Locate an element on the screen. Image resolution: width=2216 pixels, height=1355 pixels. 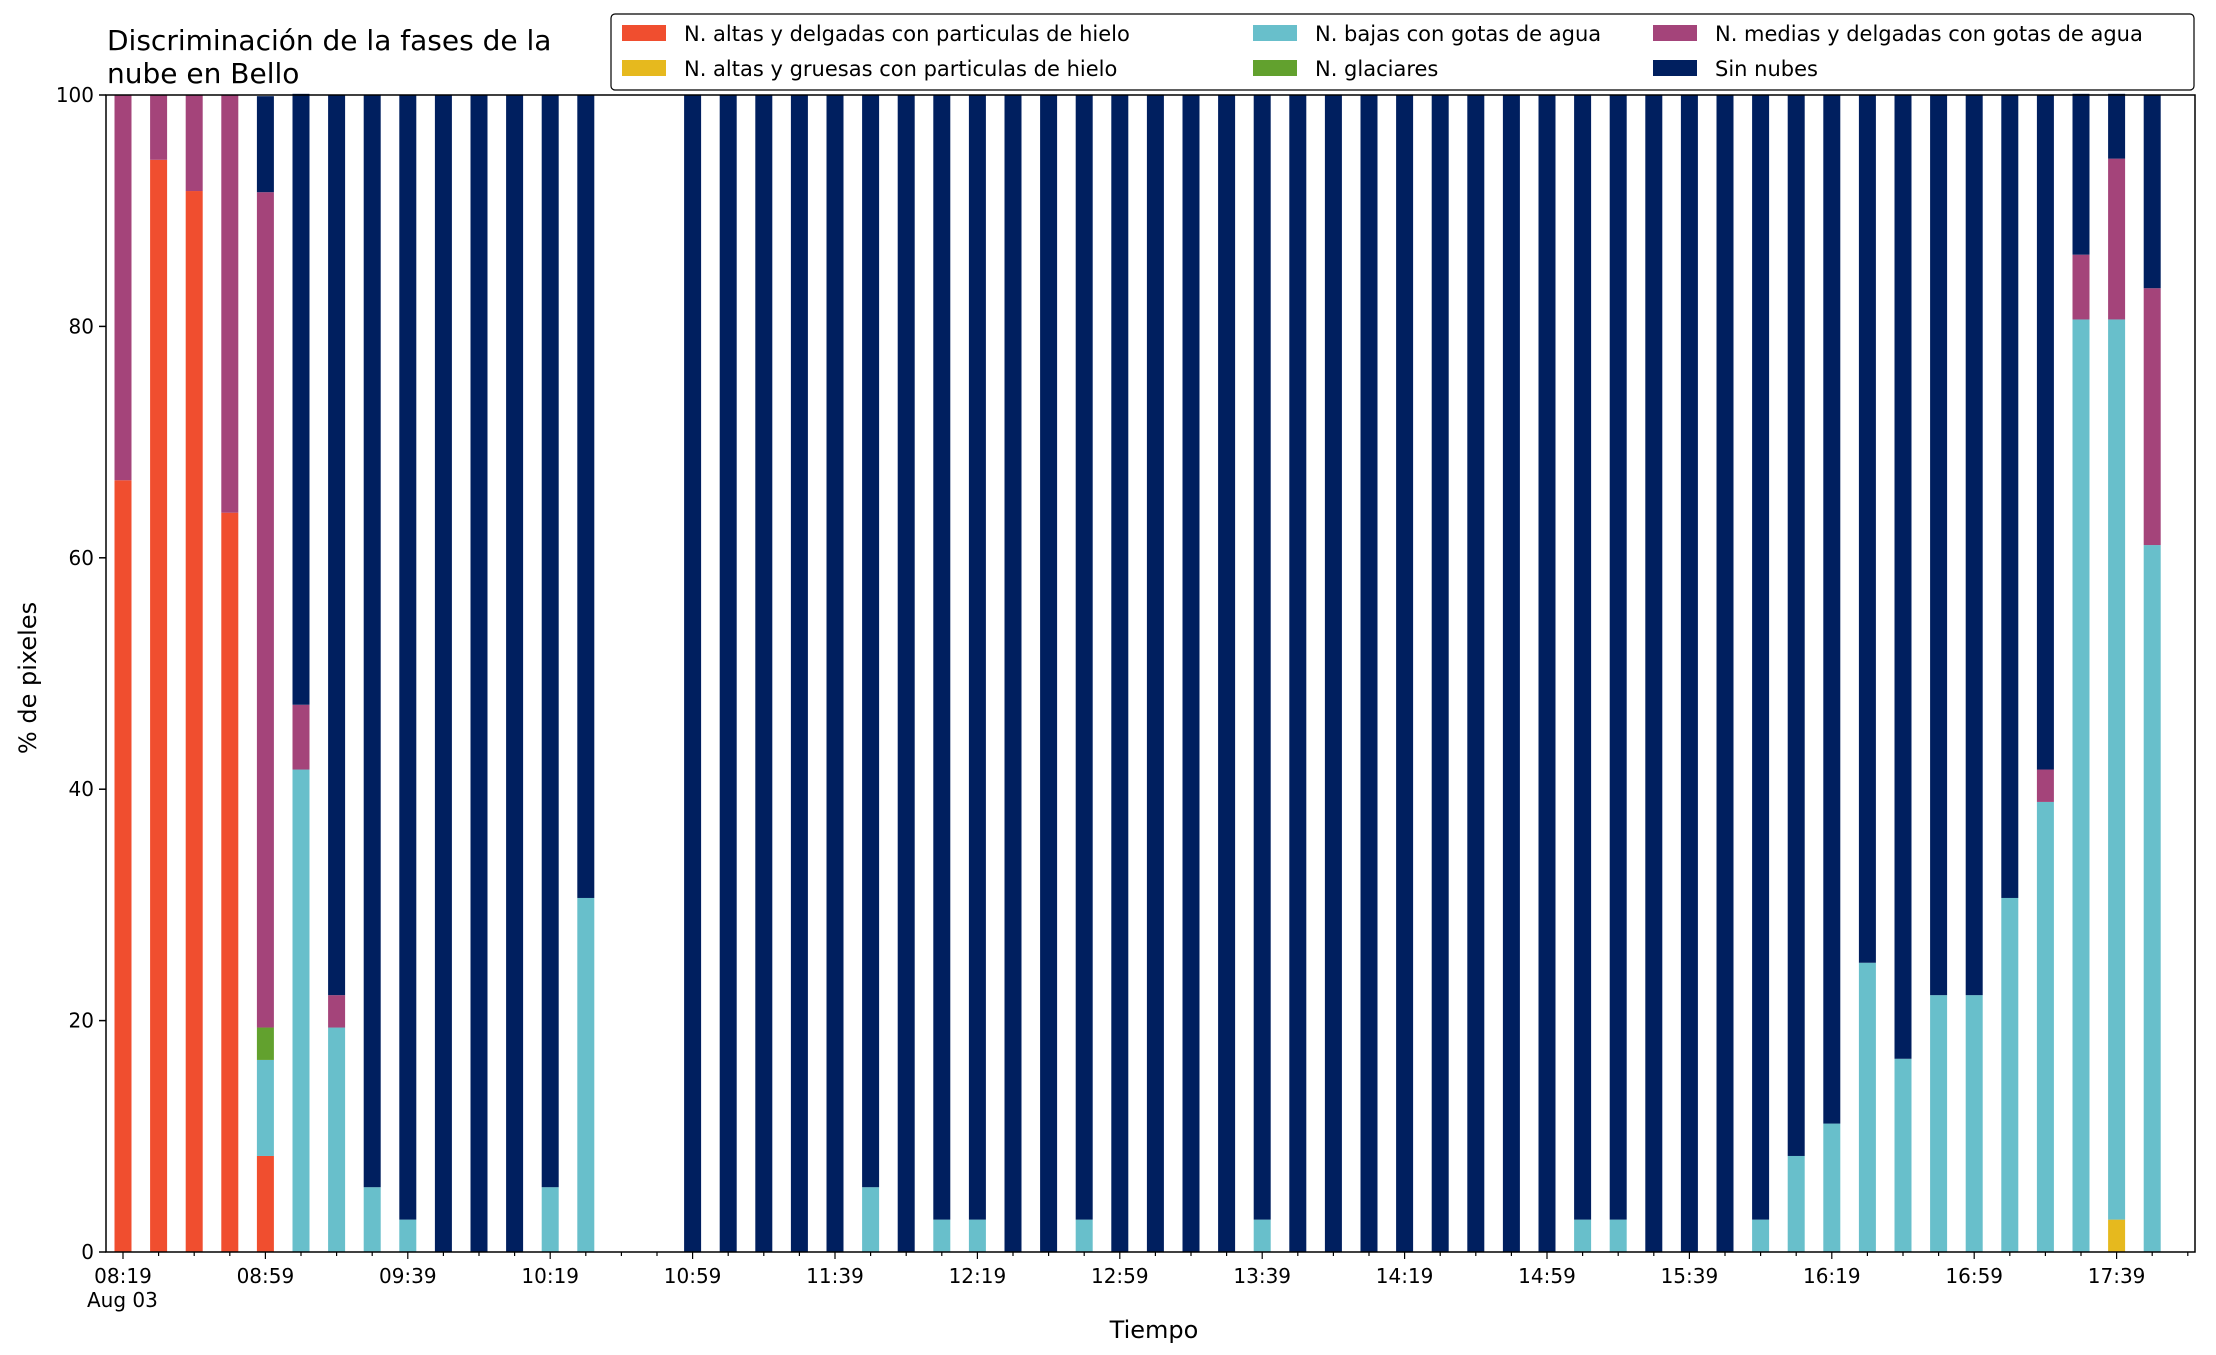
bar-segment-s4-t1 is located at coordinates (159, 127).